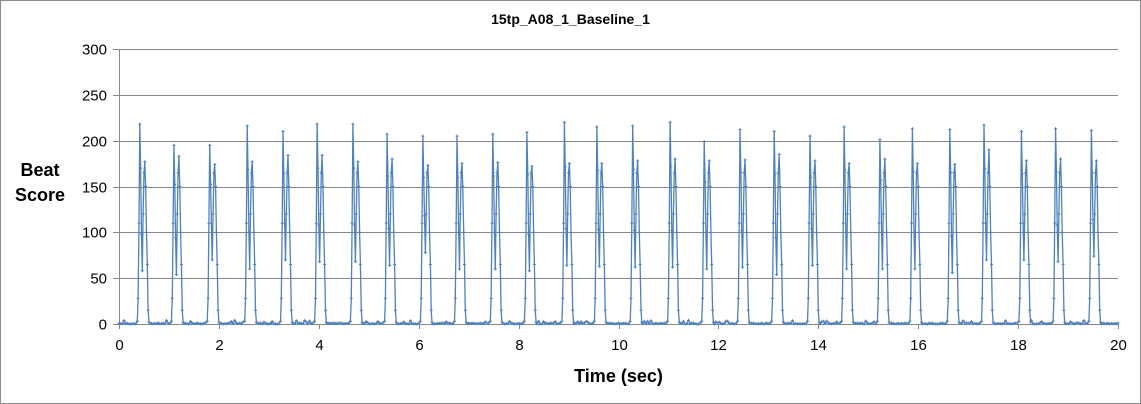 This screenshot has width=1141, height=404. What do you see at coordinates (219, 345) in the screenshot?
I see `x-tick-label: 2` at bounding box center [219, 345].